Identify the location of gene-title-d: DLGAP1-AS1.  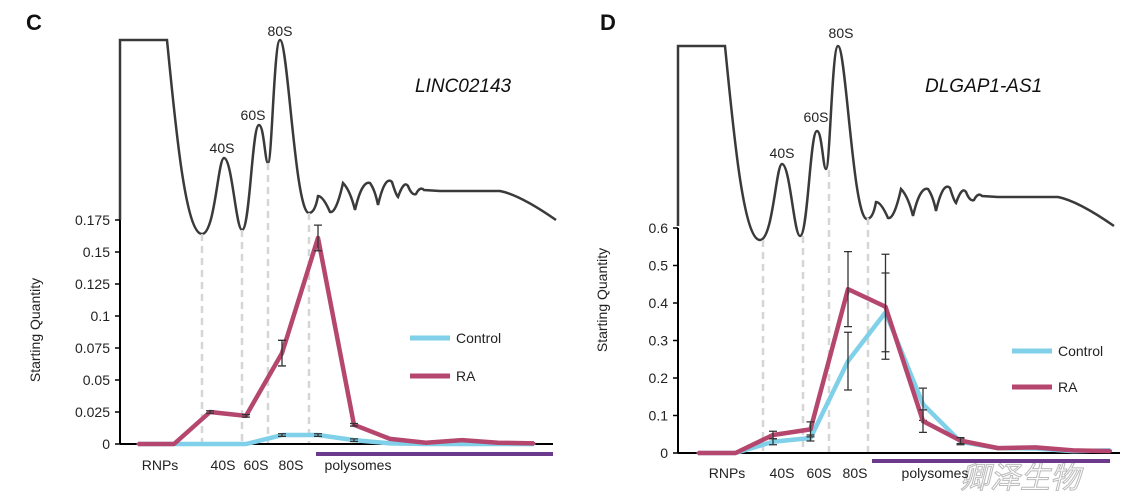
(983, 86).